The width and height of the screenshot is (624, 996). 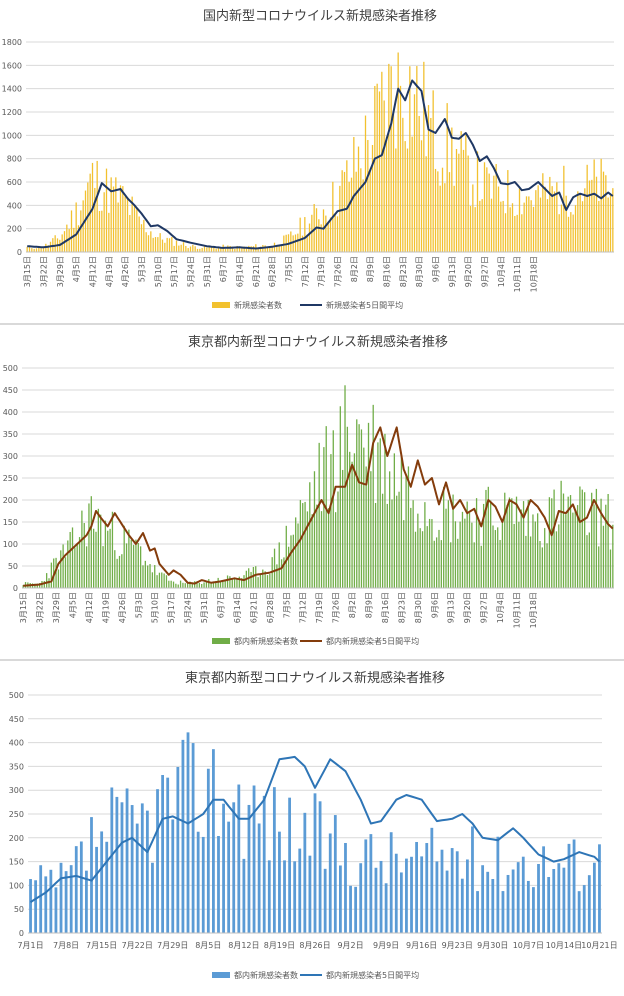 I want to click on legend-bar-label: 都内新規感染者数, so click(x=266, y=975).